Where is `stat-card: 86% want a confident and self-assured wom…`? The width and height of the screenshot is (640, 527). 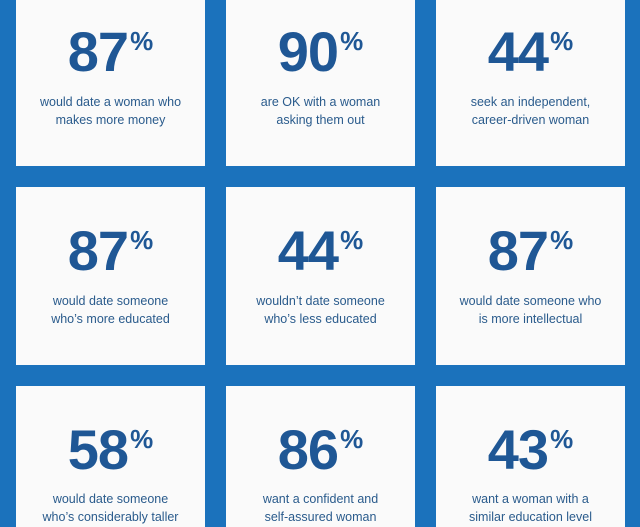
stat-card: 86% want a confident and self-assured wom… is located at coordinates (320, 456).